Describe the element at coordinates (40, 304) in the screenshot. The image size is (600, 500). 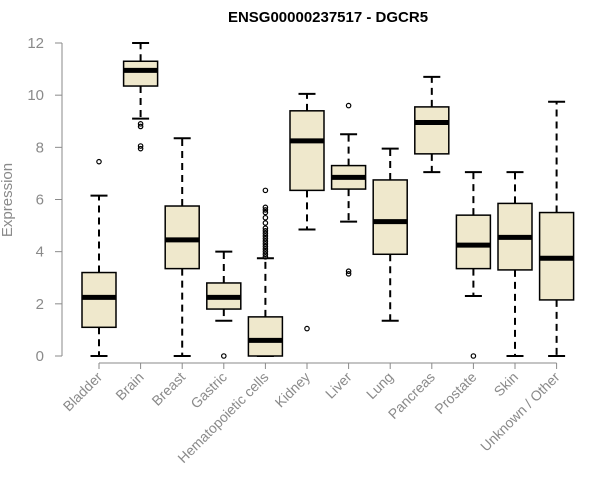
I see `y-tick-label: 2` at that location.